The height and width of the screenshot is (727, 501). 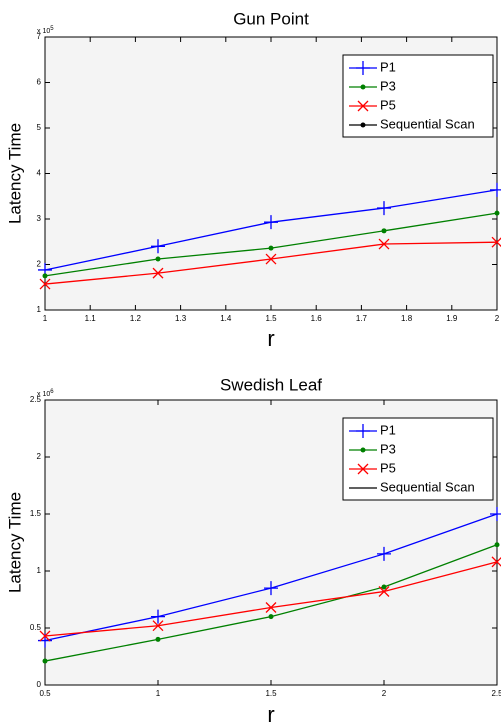 I want to click on x-tick-label: 0.5, so click(x=45, y=693).